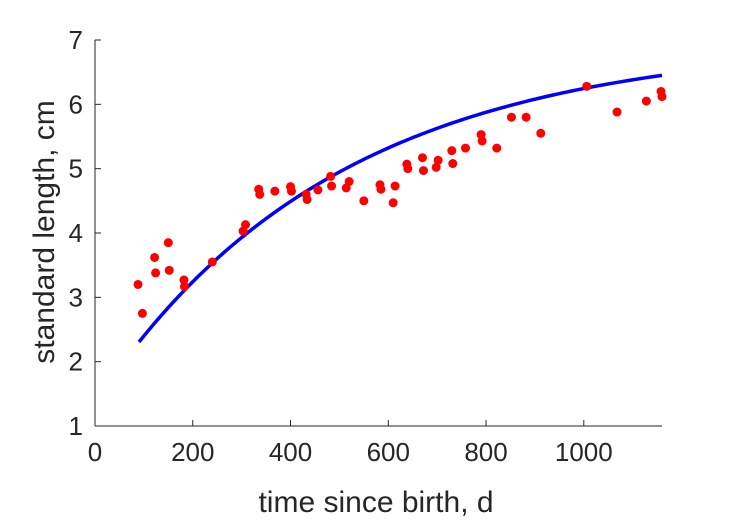 Image resolution: width=729 pixels, height=521 pixels. I want to click on x-tick-label: 800, so click(485, 452).